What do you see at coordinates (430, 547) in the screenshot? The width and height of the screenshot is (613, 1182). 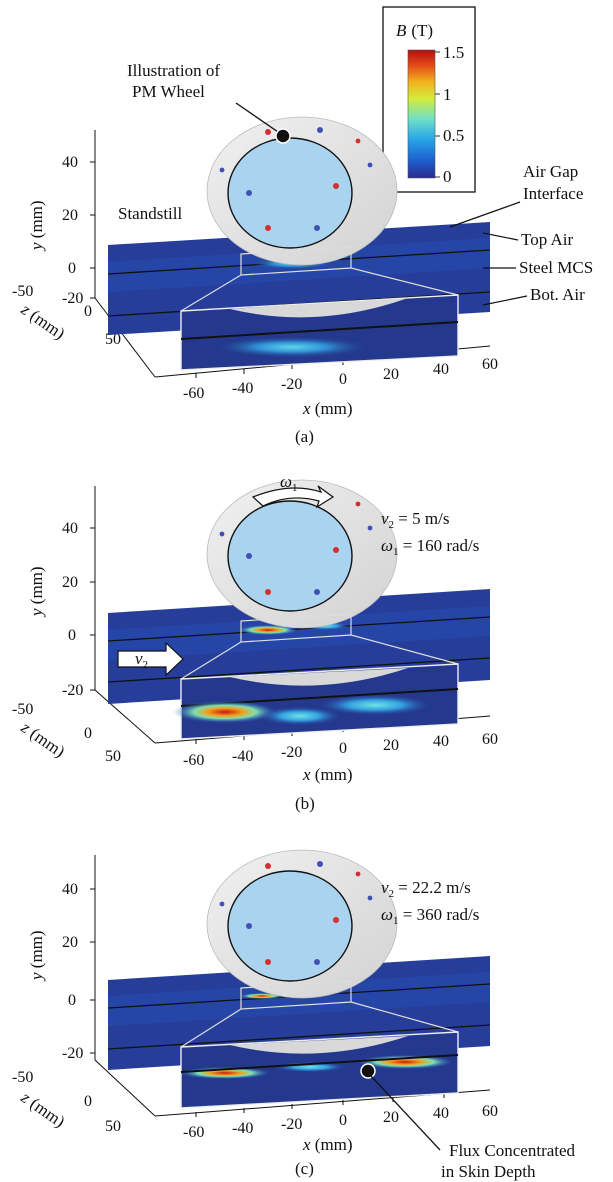 I see `omega1-value: ω1 = 160 rad/s` at bounding box center [430, 547].